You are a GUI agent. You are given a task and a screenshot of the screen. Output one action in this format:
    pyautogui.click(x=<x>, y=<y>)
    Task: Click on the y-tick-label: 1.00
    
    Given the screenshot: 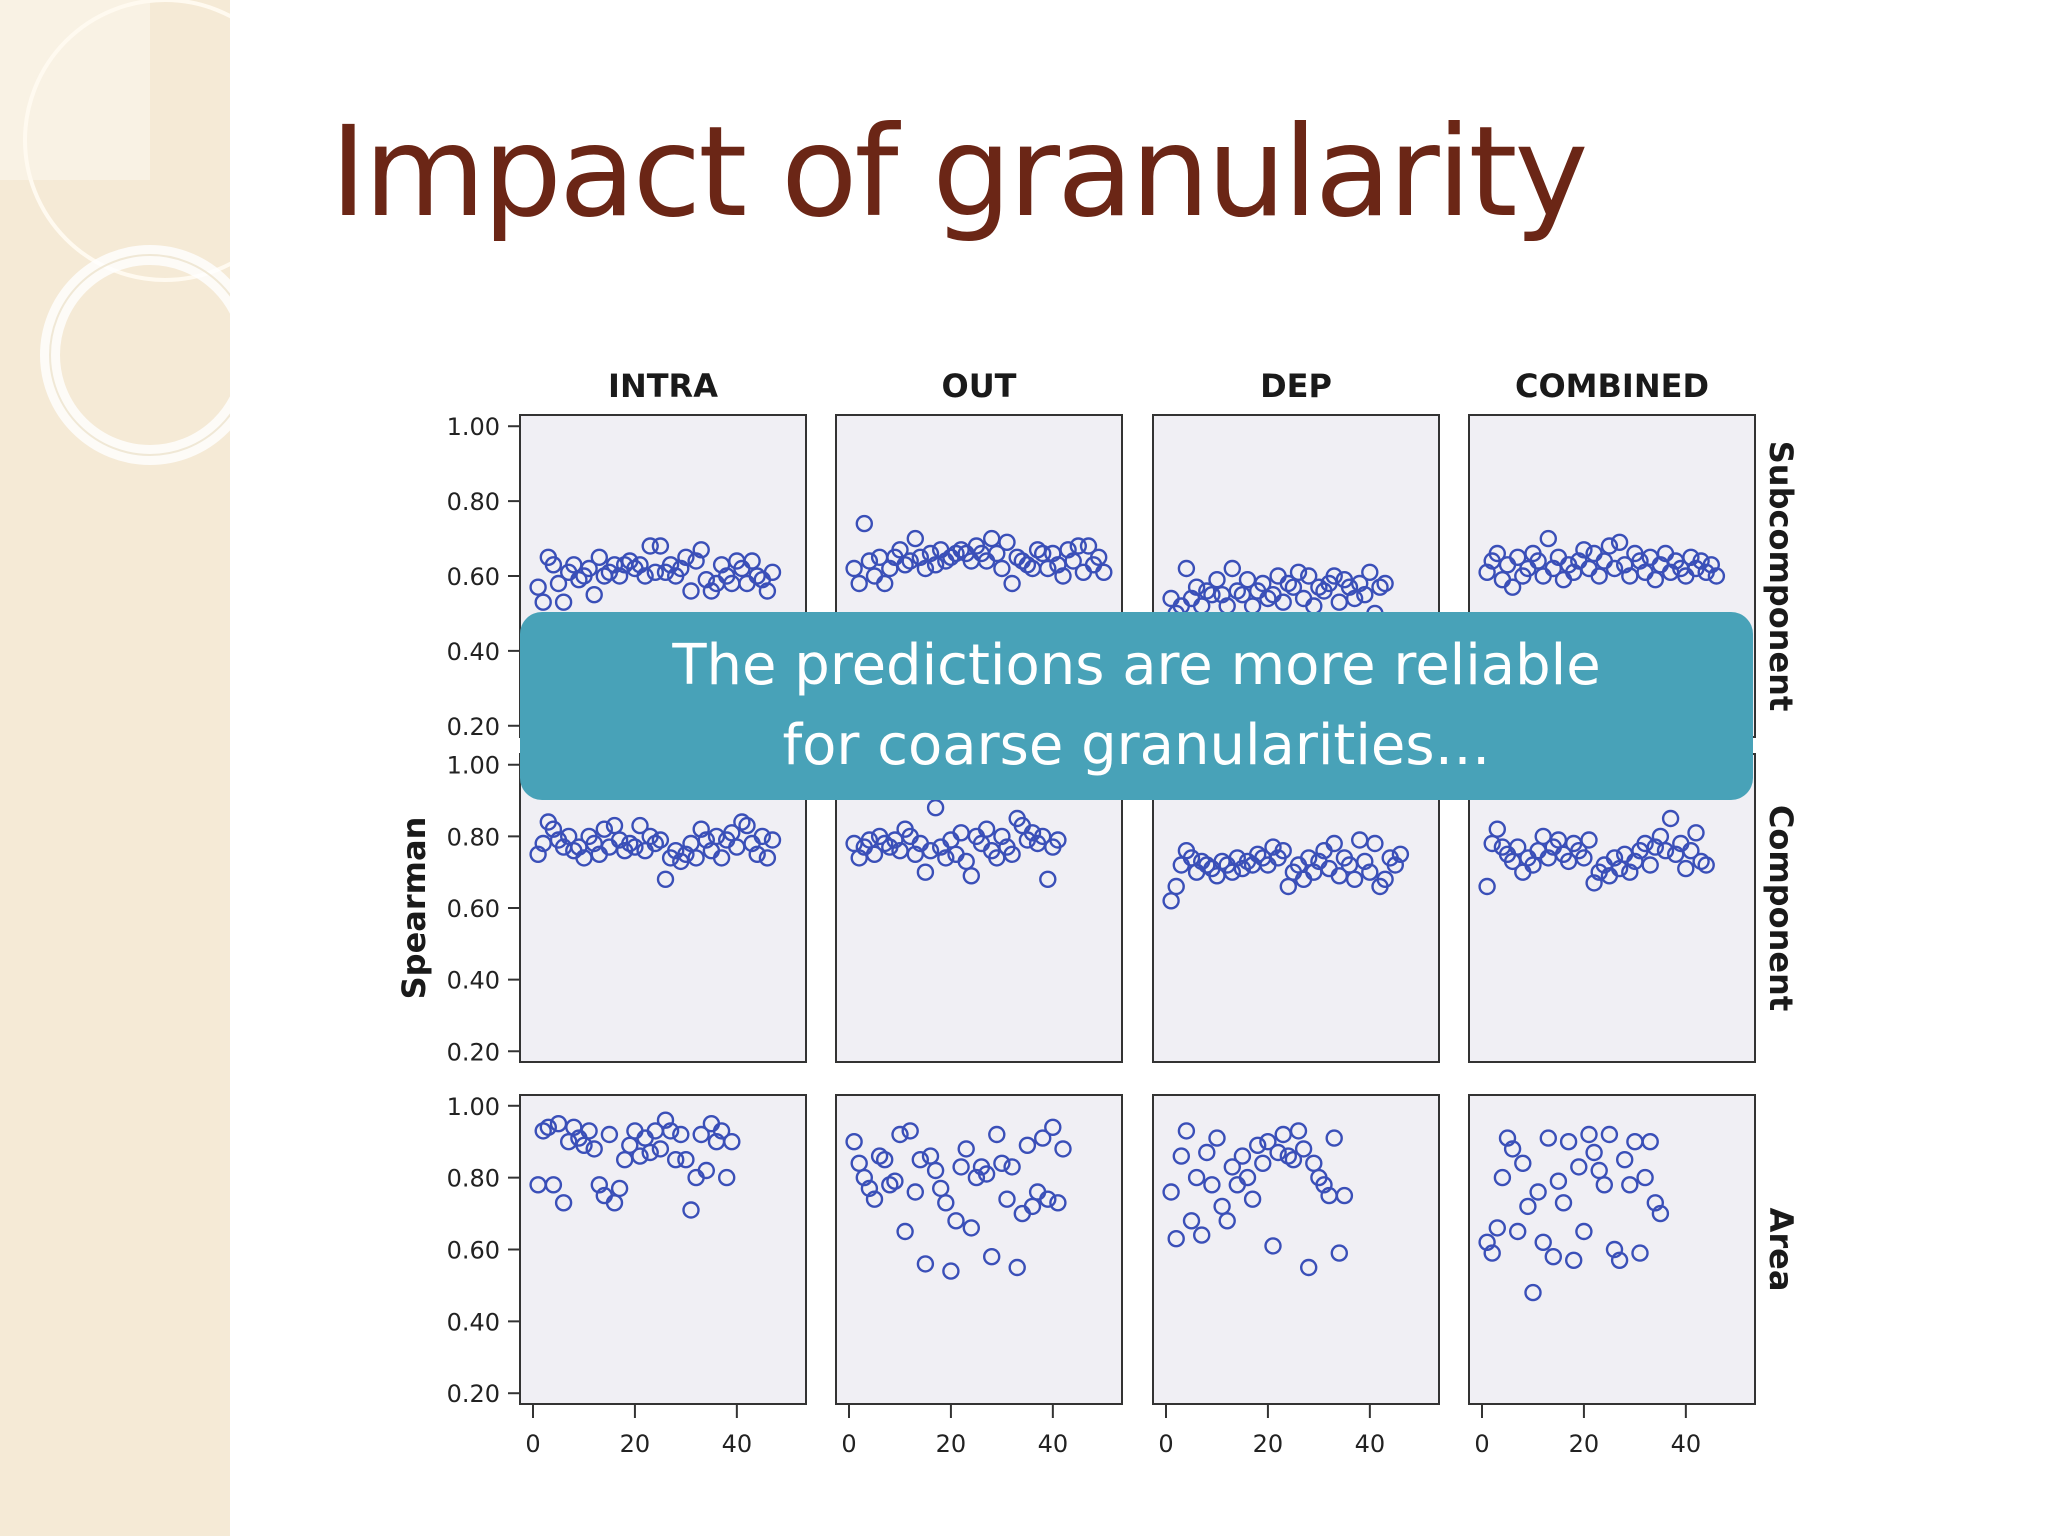 What is the action you would take?
    pyautogui.click(x=473, y=766)
    